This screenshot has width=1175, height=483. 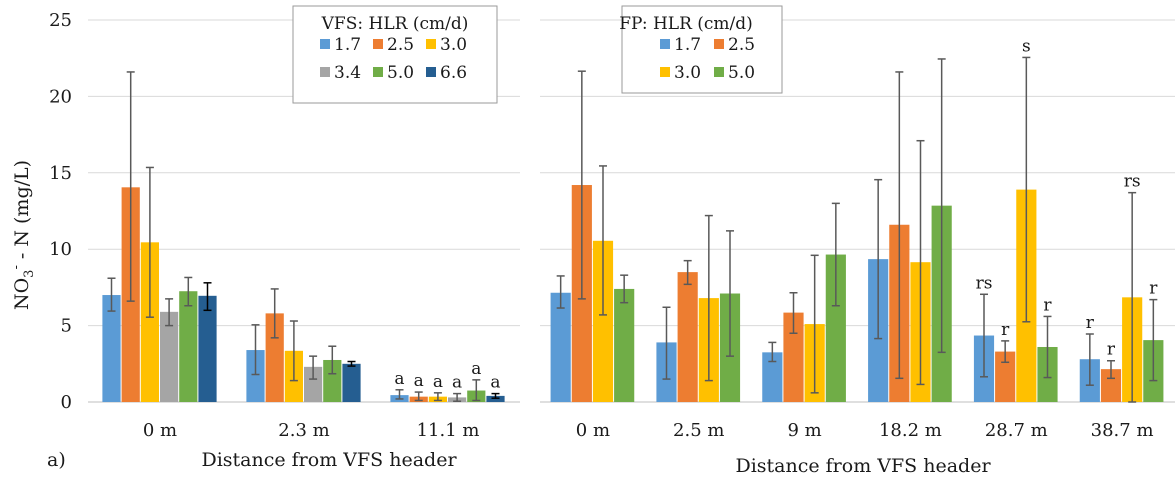 I want to click on y-tick-label: 0, so click(x=66, y=402).